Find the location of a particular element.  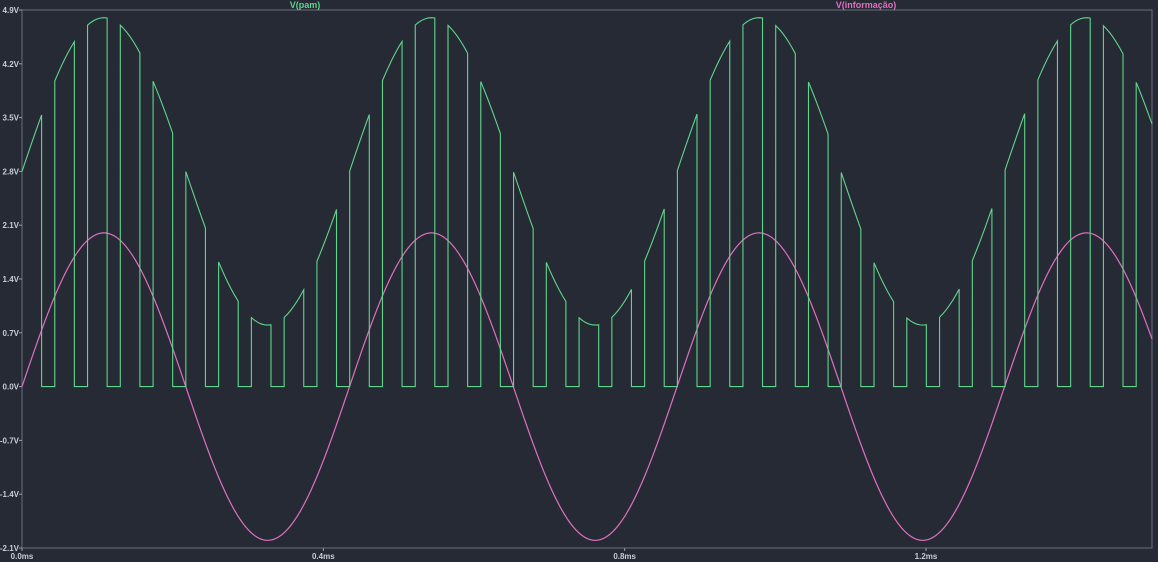

y-tick-label: 0.0V is located at coordinates (11, 387).